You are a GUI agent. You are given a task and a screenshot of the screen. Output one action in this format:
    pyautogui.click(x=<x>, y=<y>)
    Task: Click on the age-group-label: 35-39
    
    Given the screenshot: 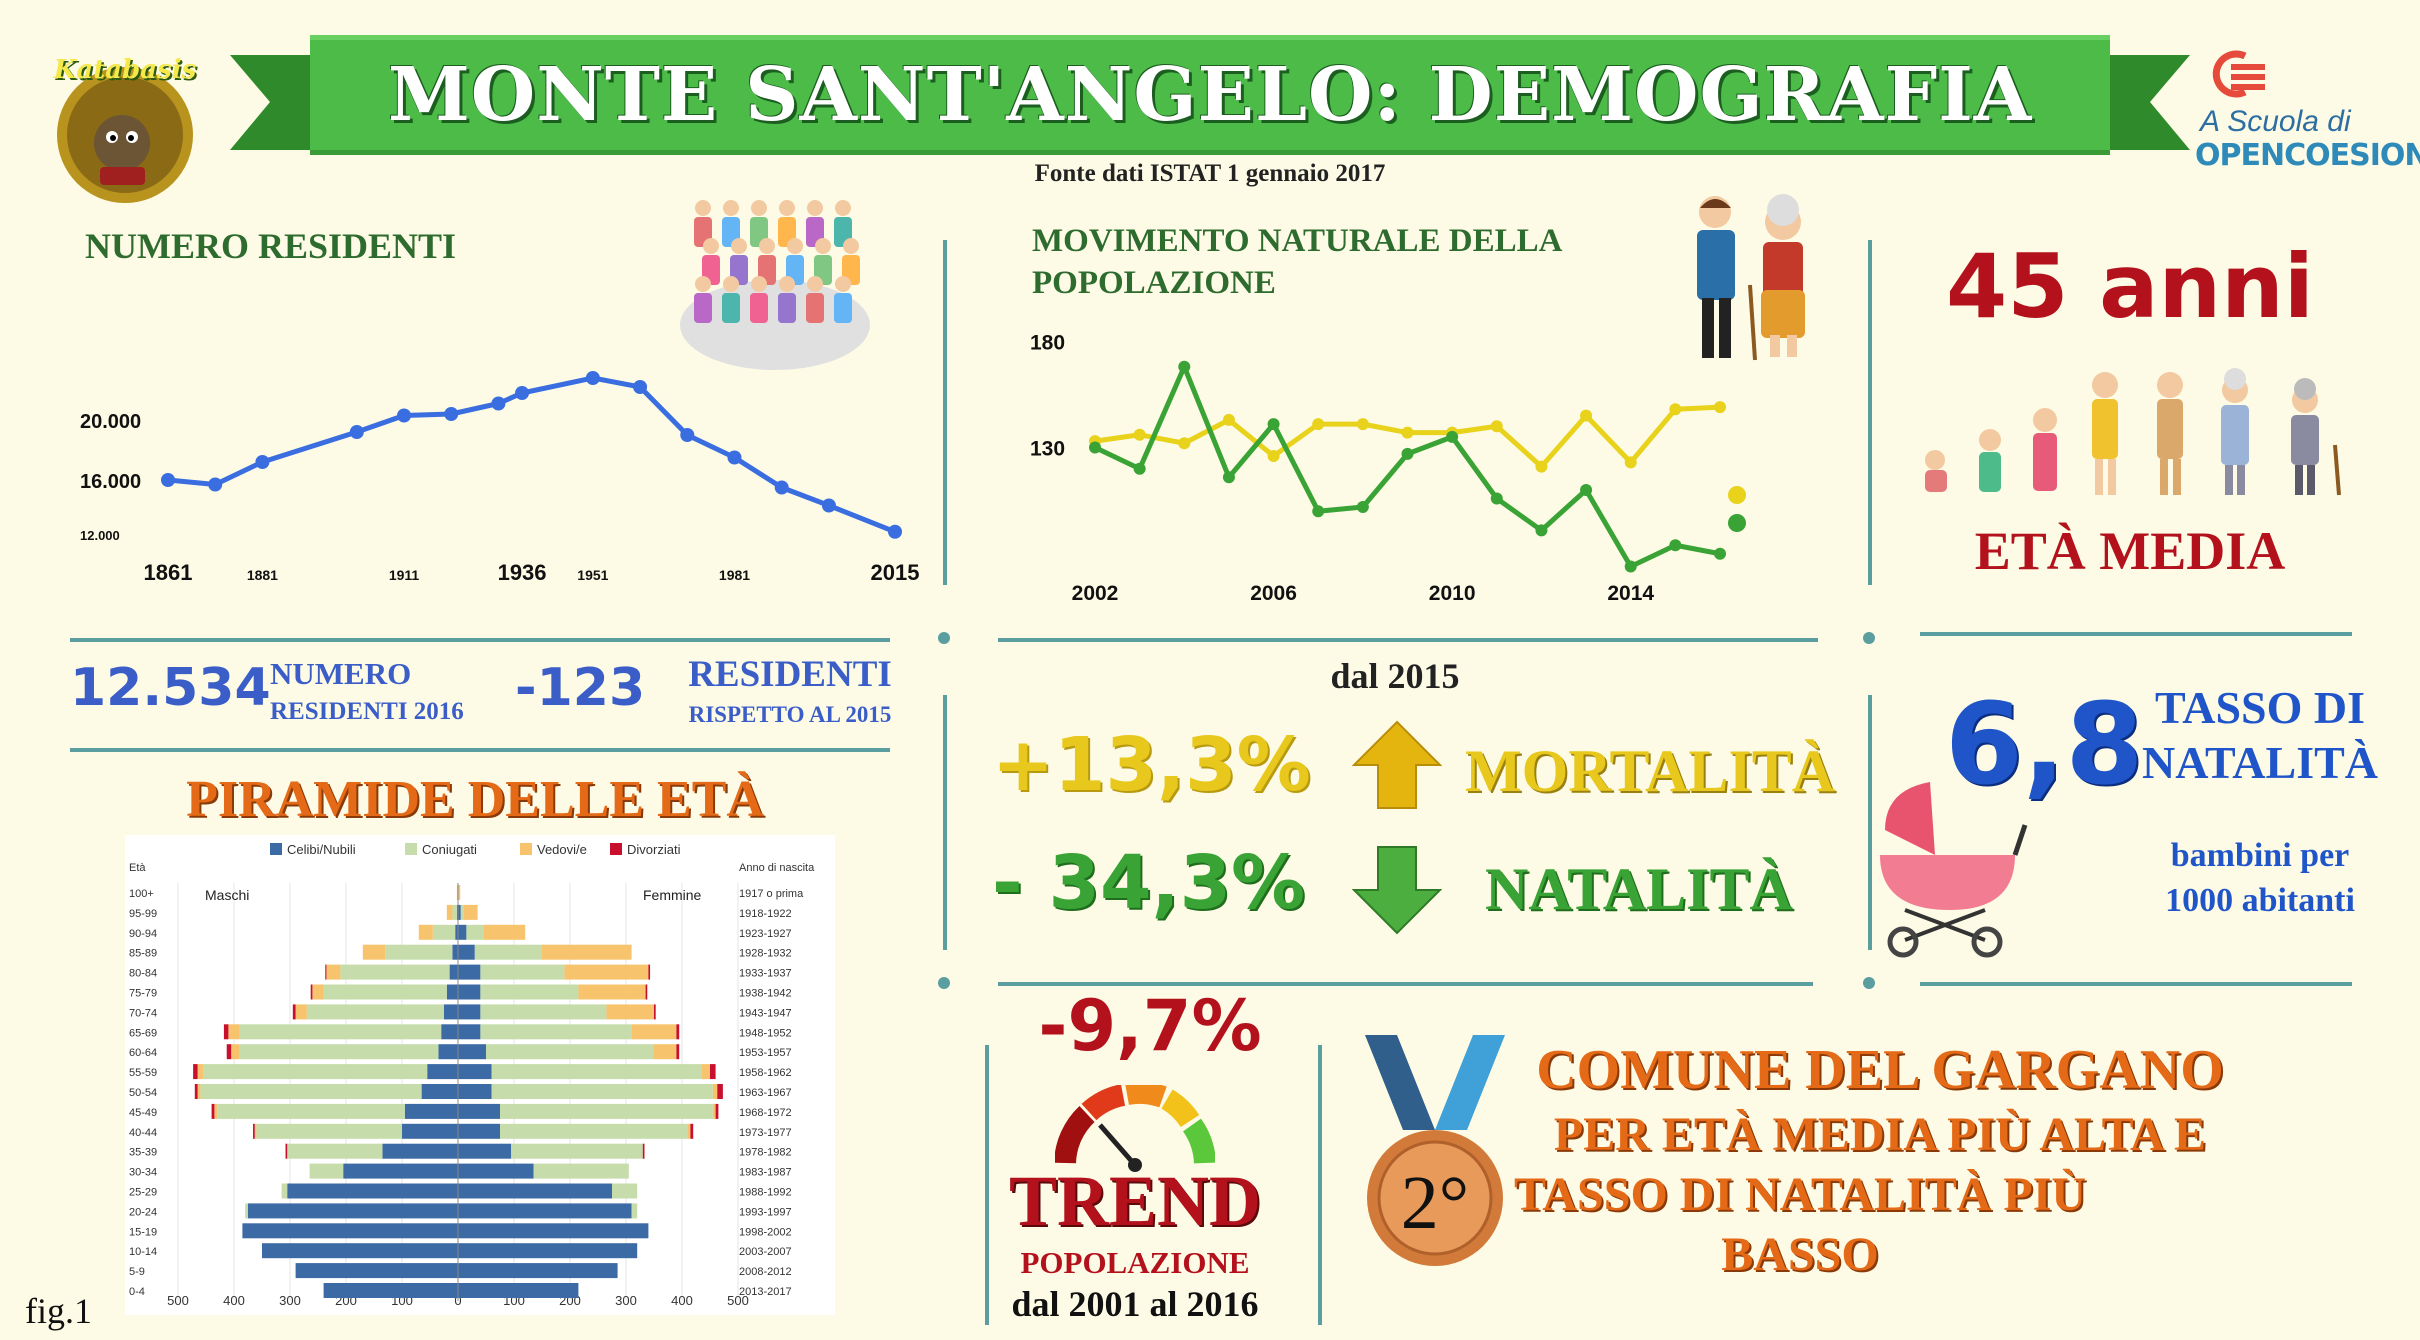 What is the action you would take?
    pyautogui.click(x=143, y=1153)
    